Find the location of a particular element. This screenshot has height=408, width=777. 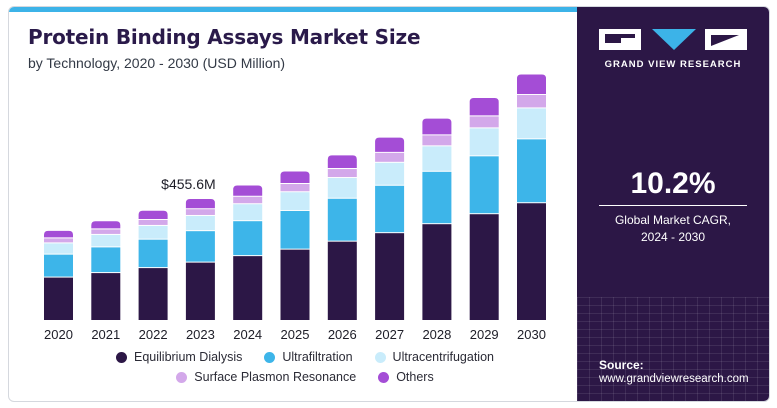

legend-row-2: Surface Plasmon Resonance Others is located at coordinates (305, 377).